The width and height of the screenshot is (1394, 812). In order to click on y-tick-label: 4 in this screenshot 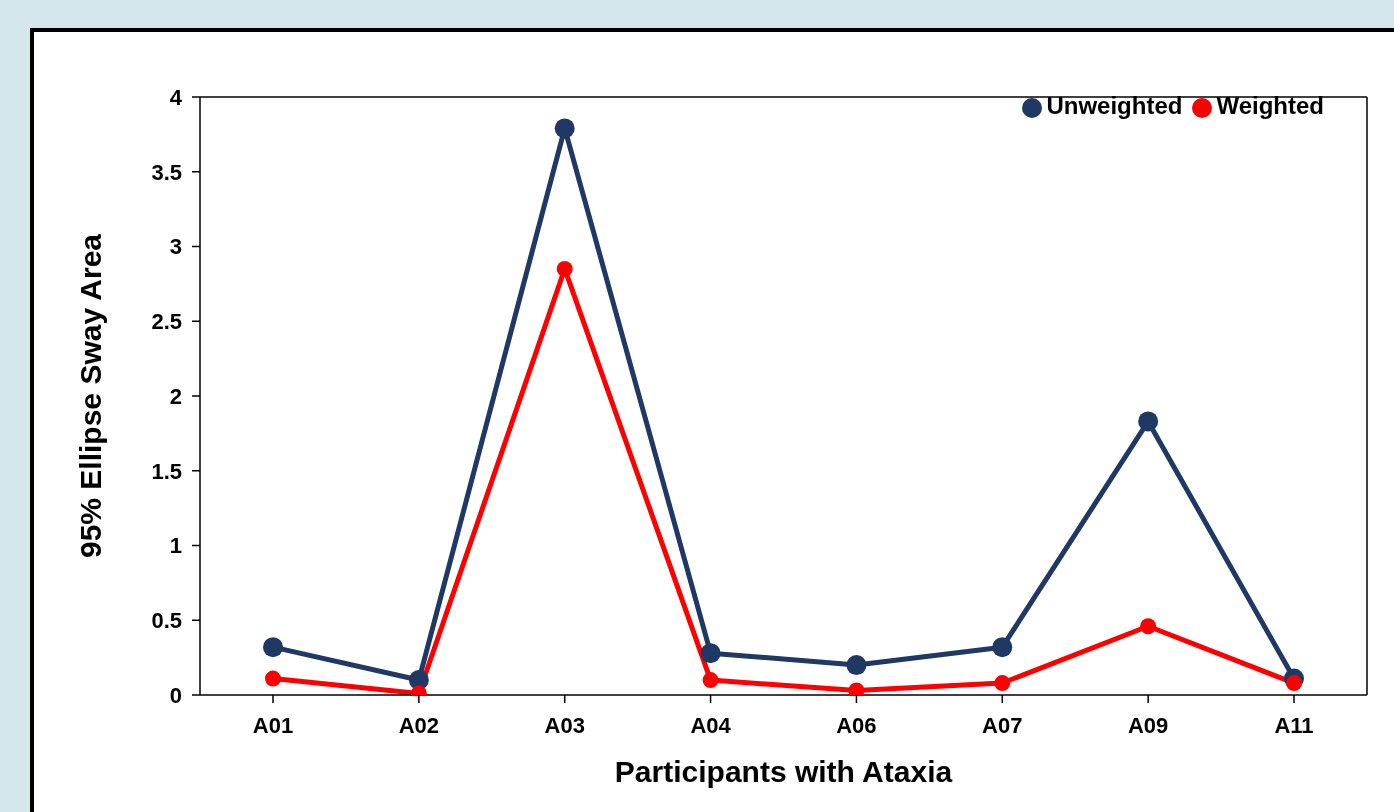, I will do `click(176, 97)`.